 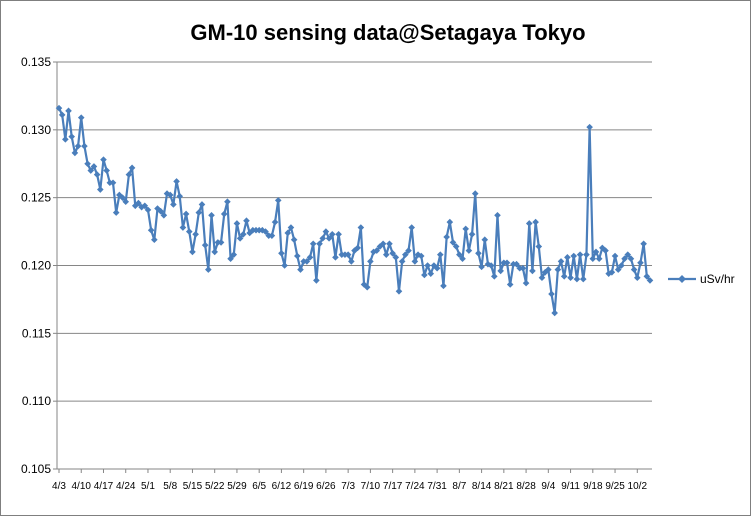 What do you see at coordinates (193, 486) in the screenshot?
I see `x-tick-label: 5/15` at bounding box center [193, 486].